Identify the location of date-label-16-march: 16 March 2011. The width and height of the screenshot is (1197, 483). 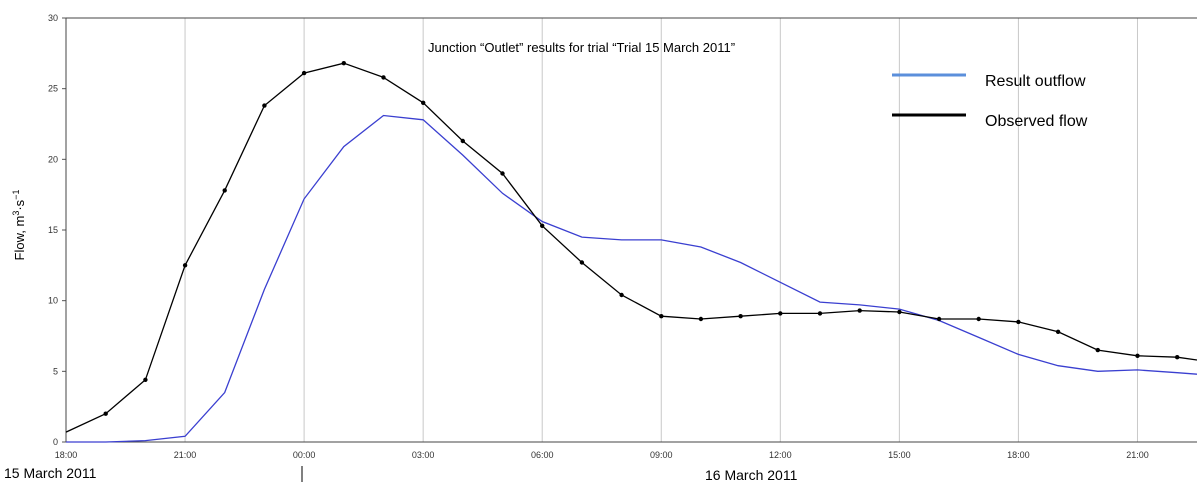
(751, 475).